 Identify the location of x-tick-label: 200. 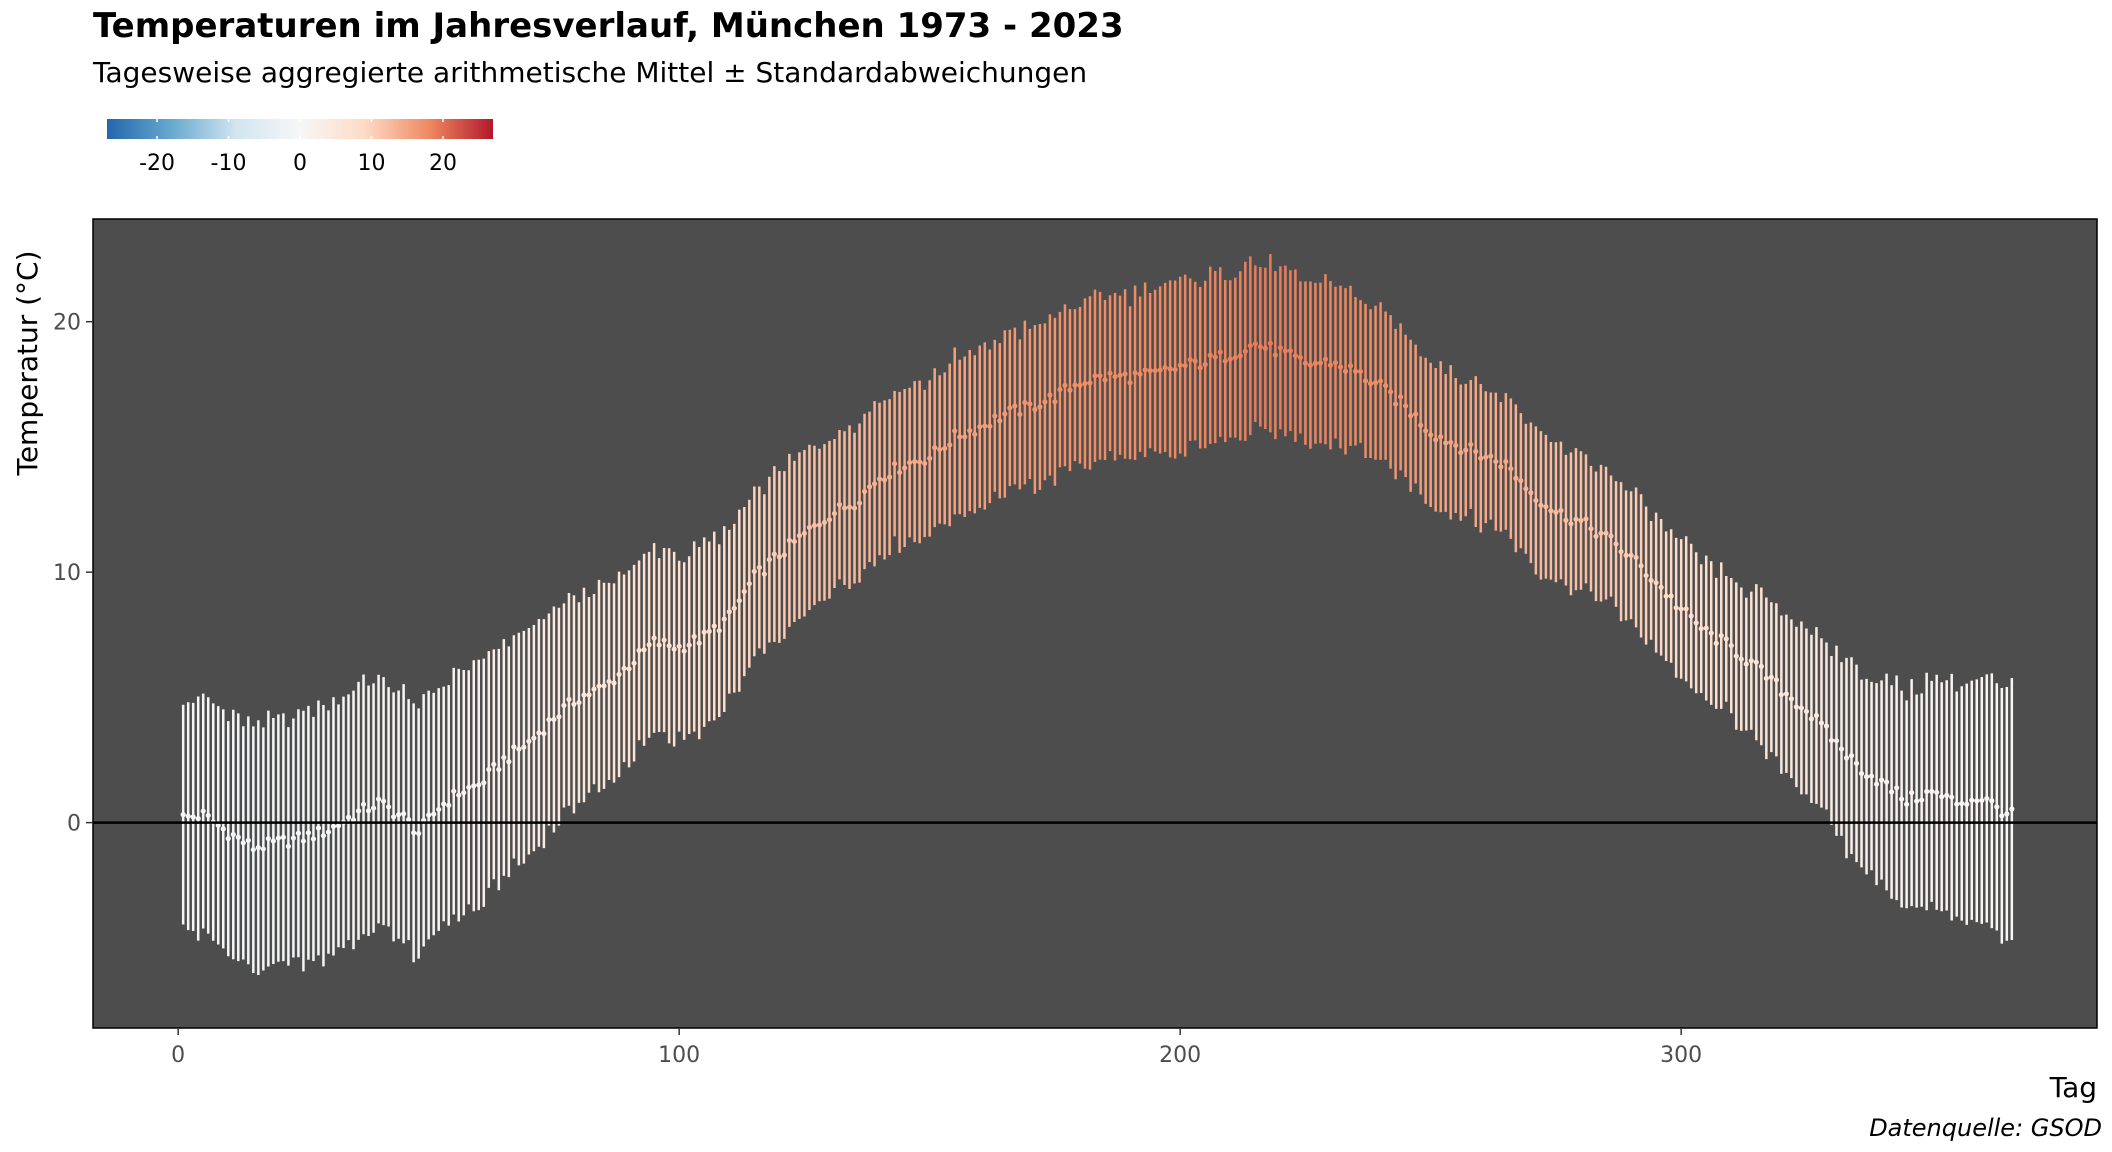
(1180, 1055).